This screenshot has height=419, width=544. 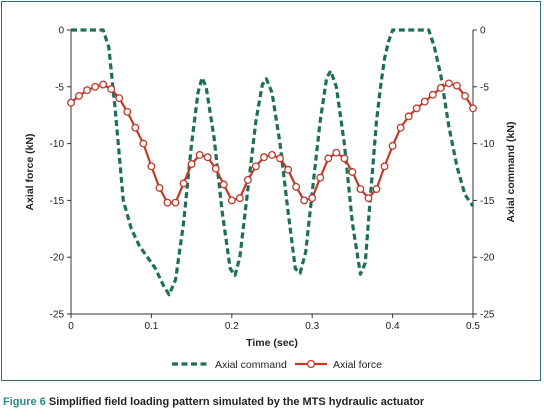 I want to click on legend: Axial command Axial force, so click(x=277, y=365).